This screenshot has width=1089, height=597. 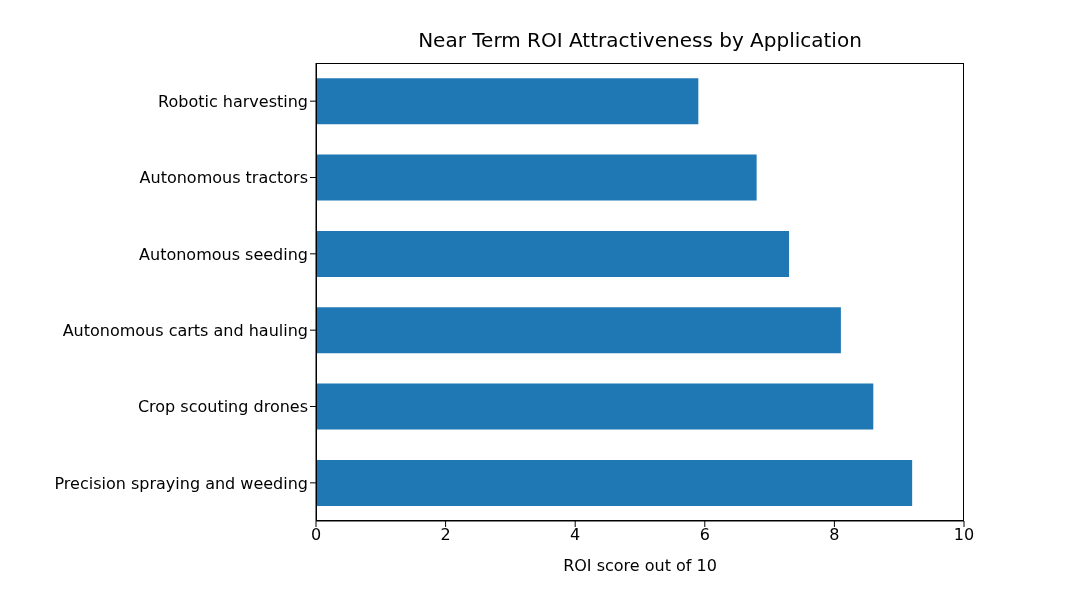 What do you see at coordinates (640, 40) in the screenshot?
I see `chart-title: Near Term ROI Attractiveness by Application` at bounding box center [640, 40].